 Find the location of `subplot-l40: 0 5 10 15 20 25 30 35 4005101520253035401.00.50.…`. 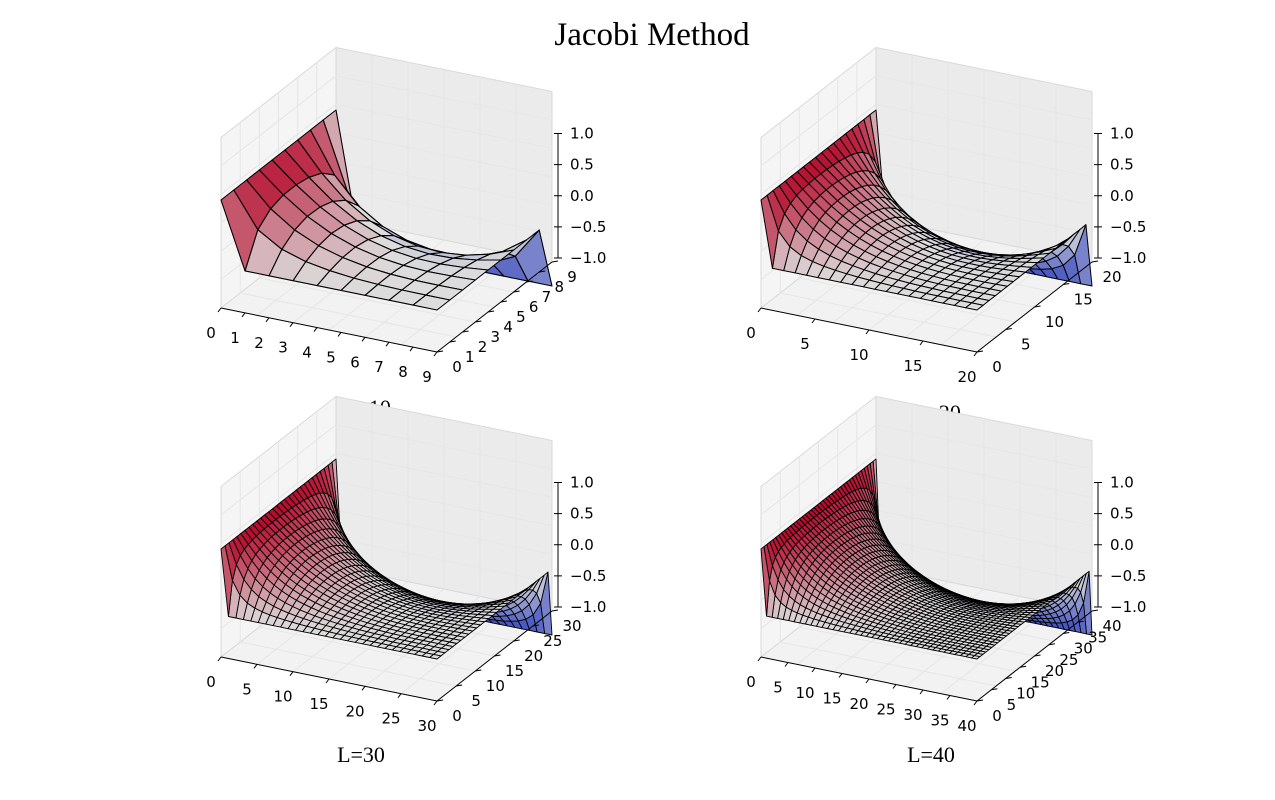

subplot-l40: 0 5 10 15 20 25 30 35 4005101520253035401.00.50.… is located at coordinates (946, 581).